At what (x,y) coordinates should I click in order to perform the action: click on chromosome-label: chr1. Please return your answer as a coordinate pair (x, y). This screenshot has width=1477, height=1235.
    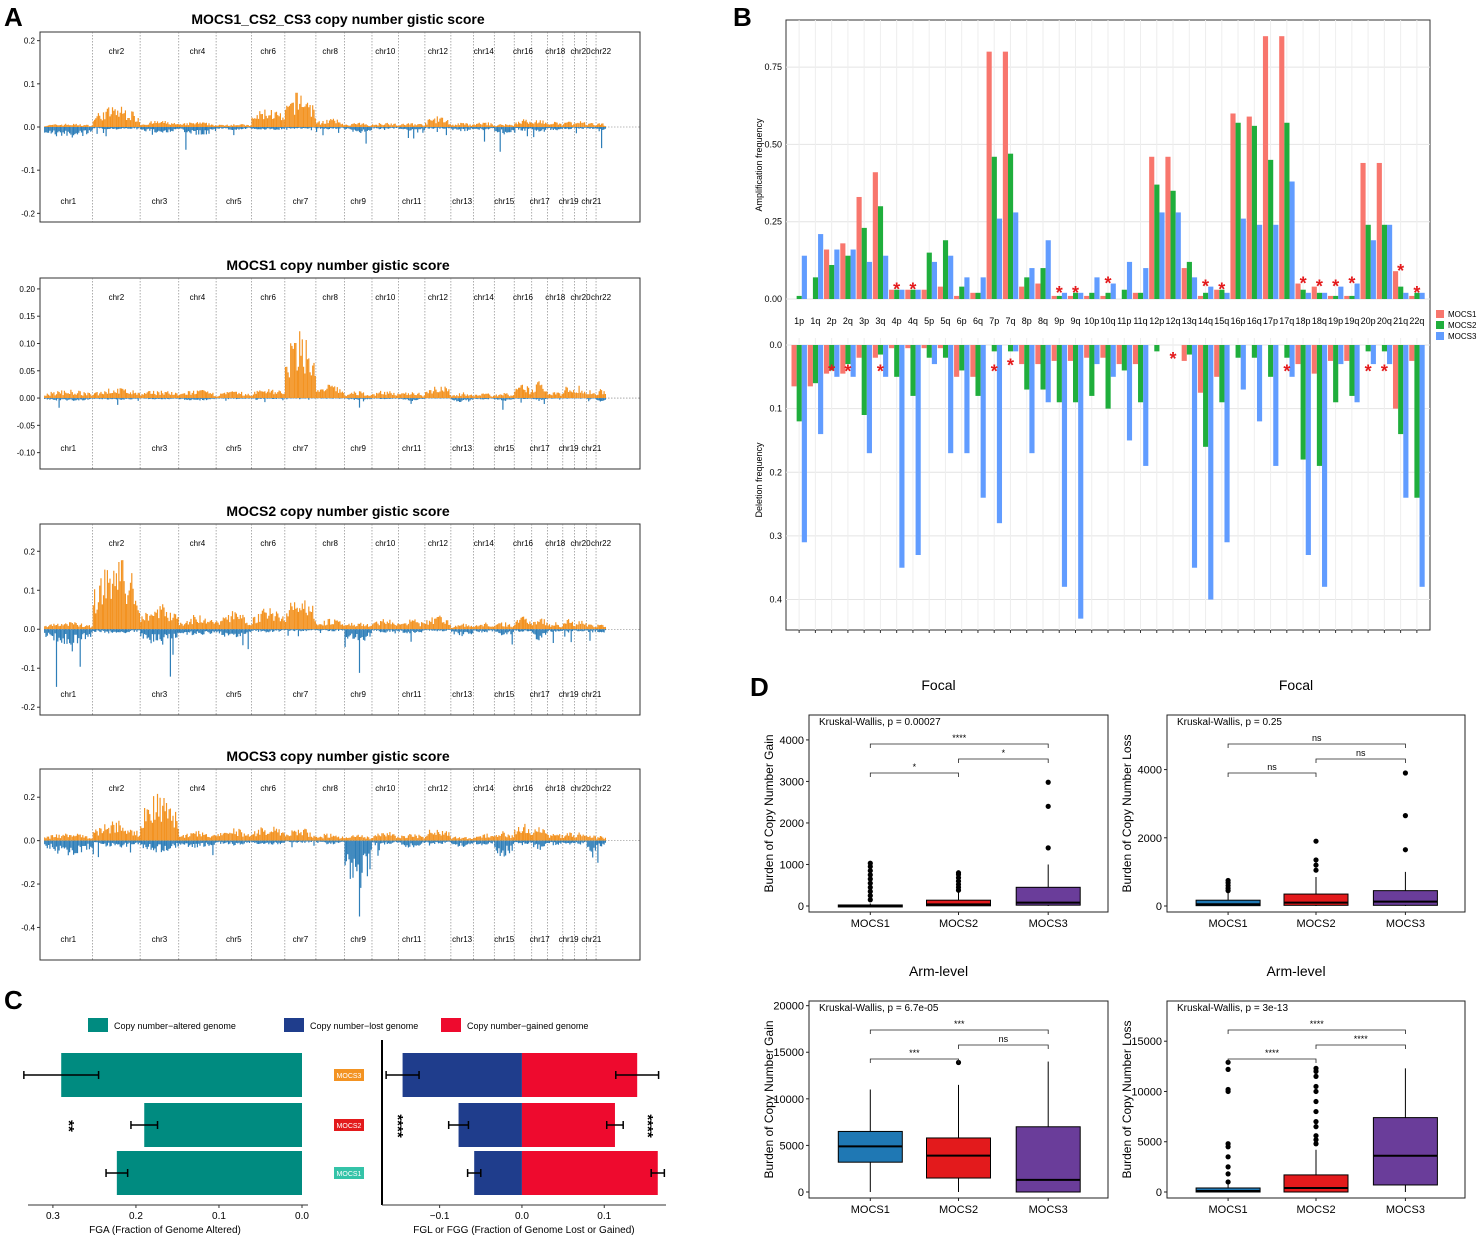
    Looking at the image, I should click on (69, 694).